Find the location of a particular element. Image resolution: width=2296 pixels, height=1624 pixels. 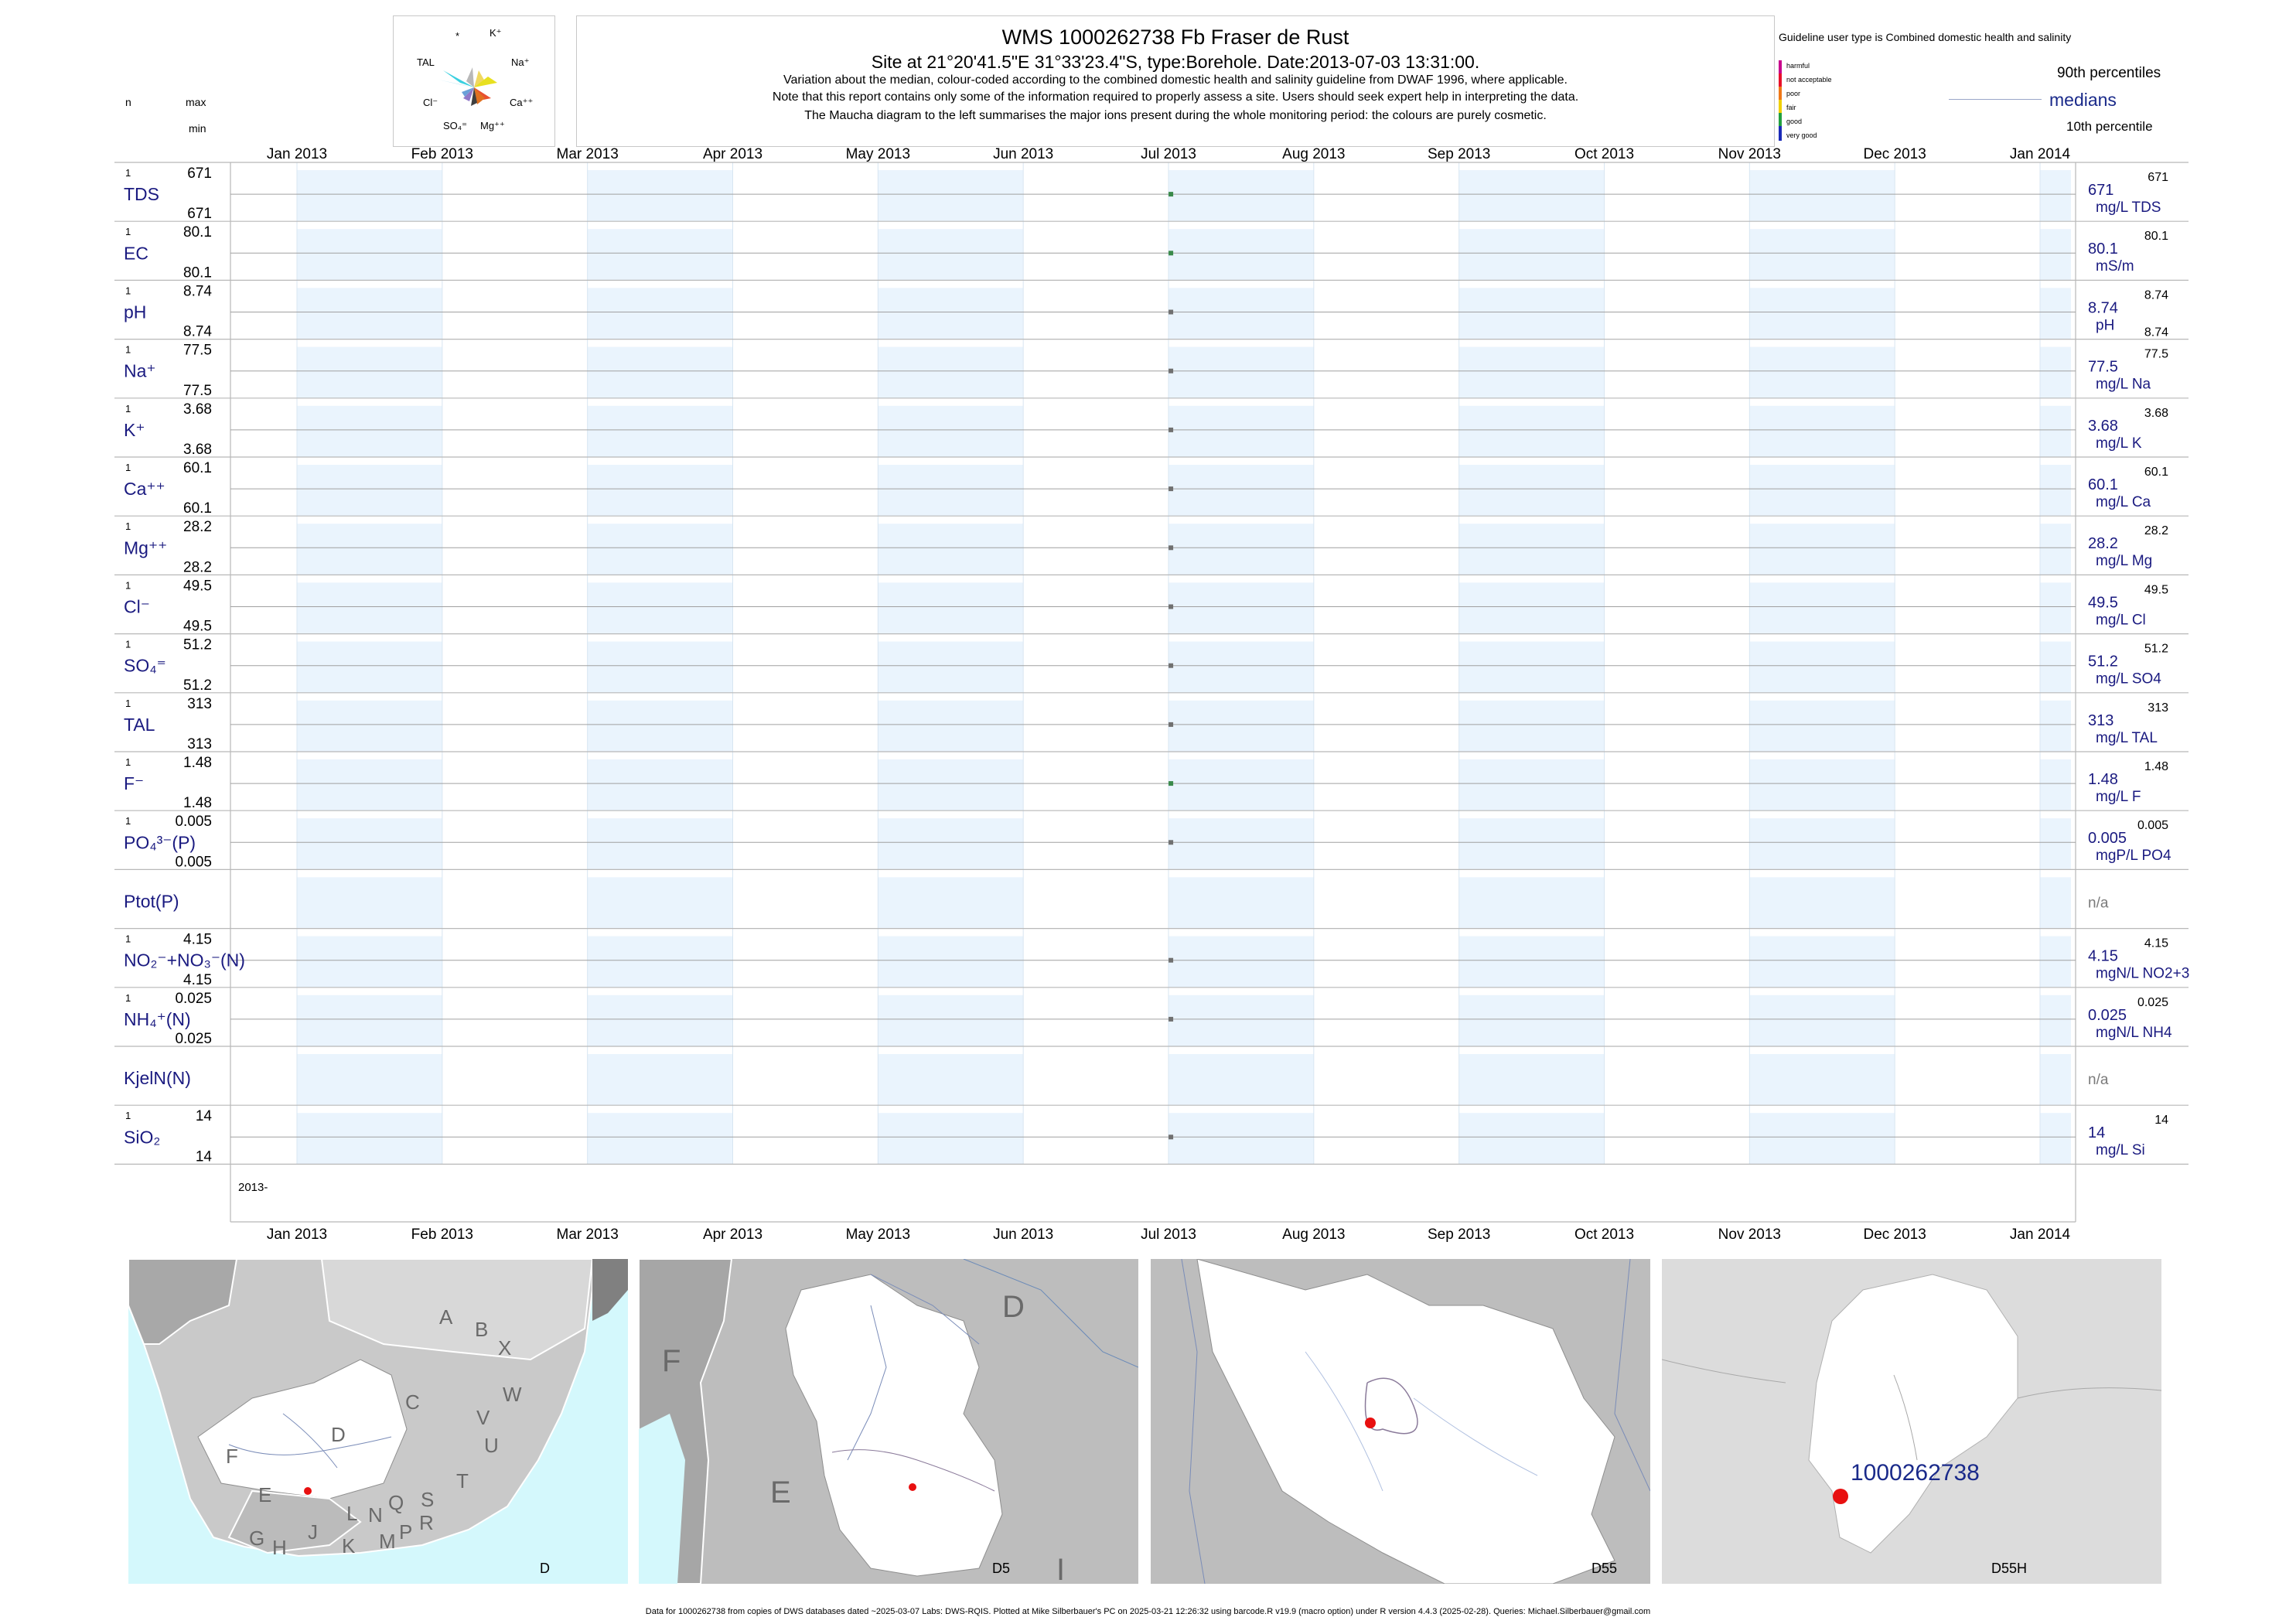

row-median-na: n/a is located at coordinates (2098, 1080).